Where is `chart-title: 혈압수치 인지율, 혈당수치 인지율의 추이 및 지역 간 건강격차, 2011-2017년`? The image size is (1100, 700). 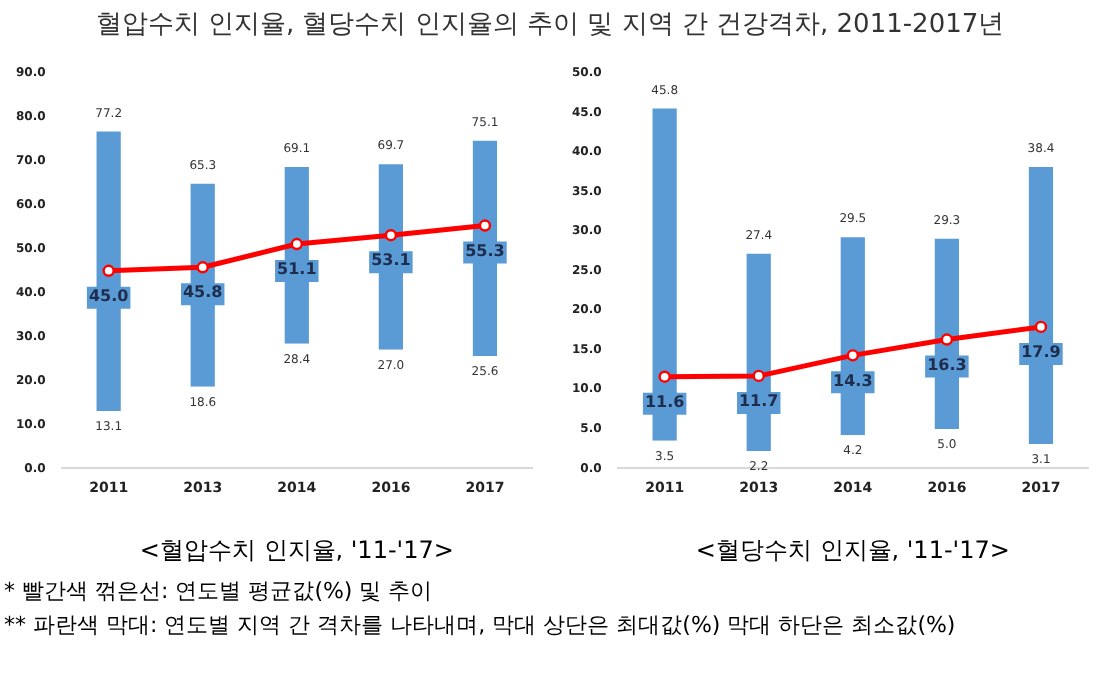 chart-title: 혈압수치 인지율, 혈당수치 인지율의 추이 및 지역 간 건강격차, 2011-2017년 is located at coordinates (550, 26).